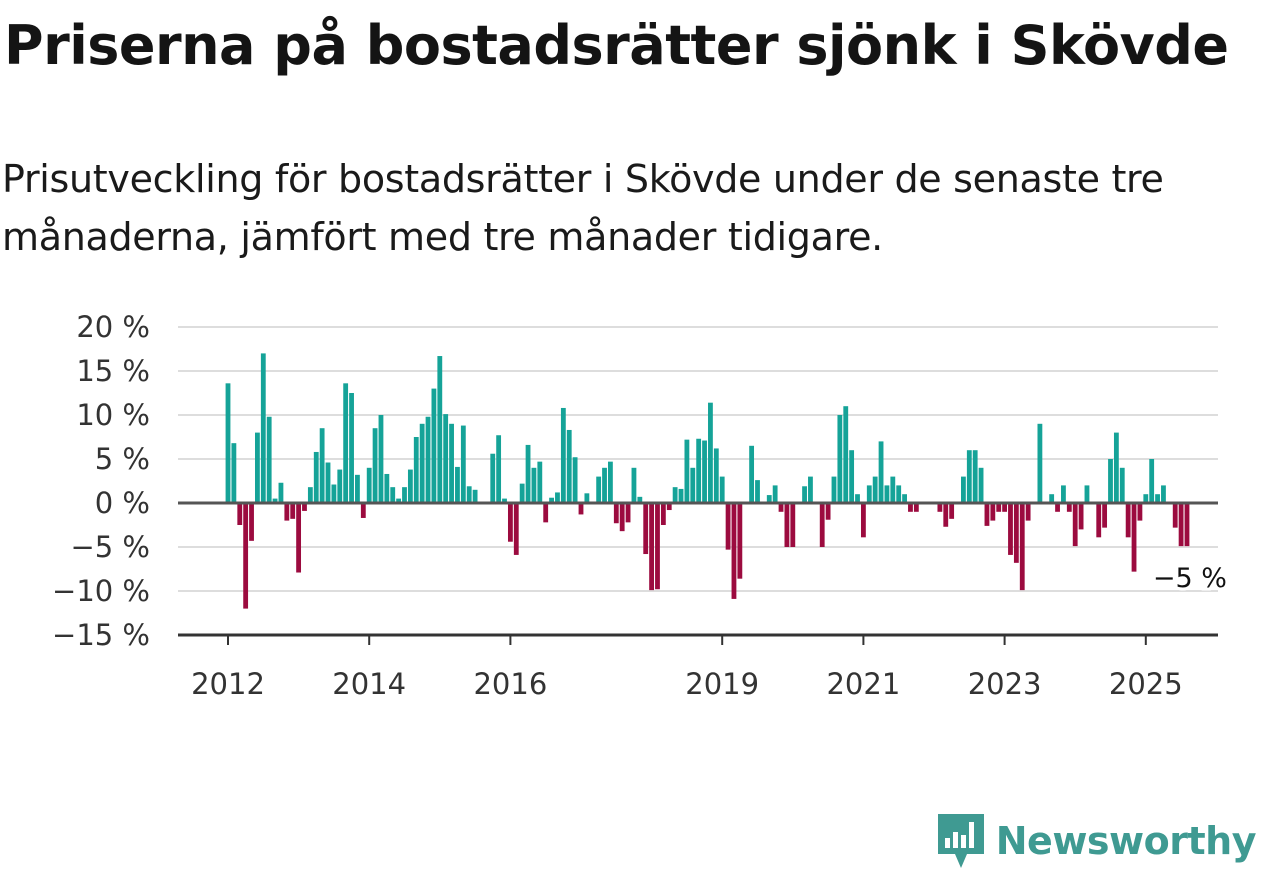  What do you see at coordinates (113, 371) in the screenshot?
I see `y-tick-label: 15 %` at bounding box center [113, 371].